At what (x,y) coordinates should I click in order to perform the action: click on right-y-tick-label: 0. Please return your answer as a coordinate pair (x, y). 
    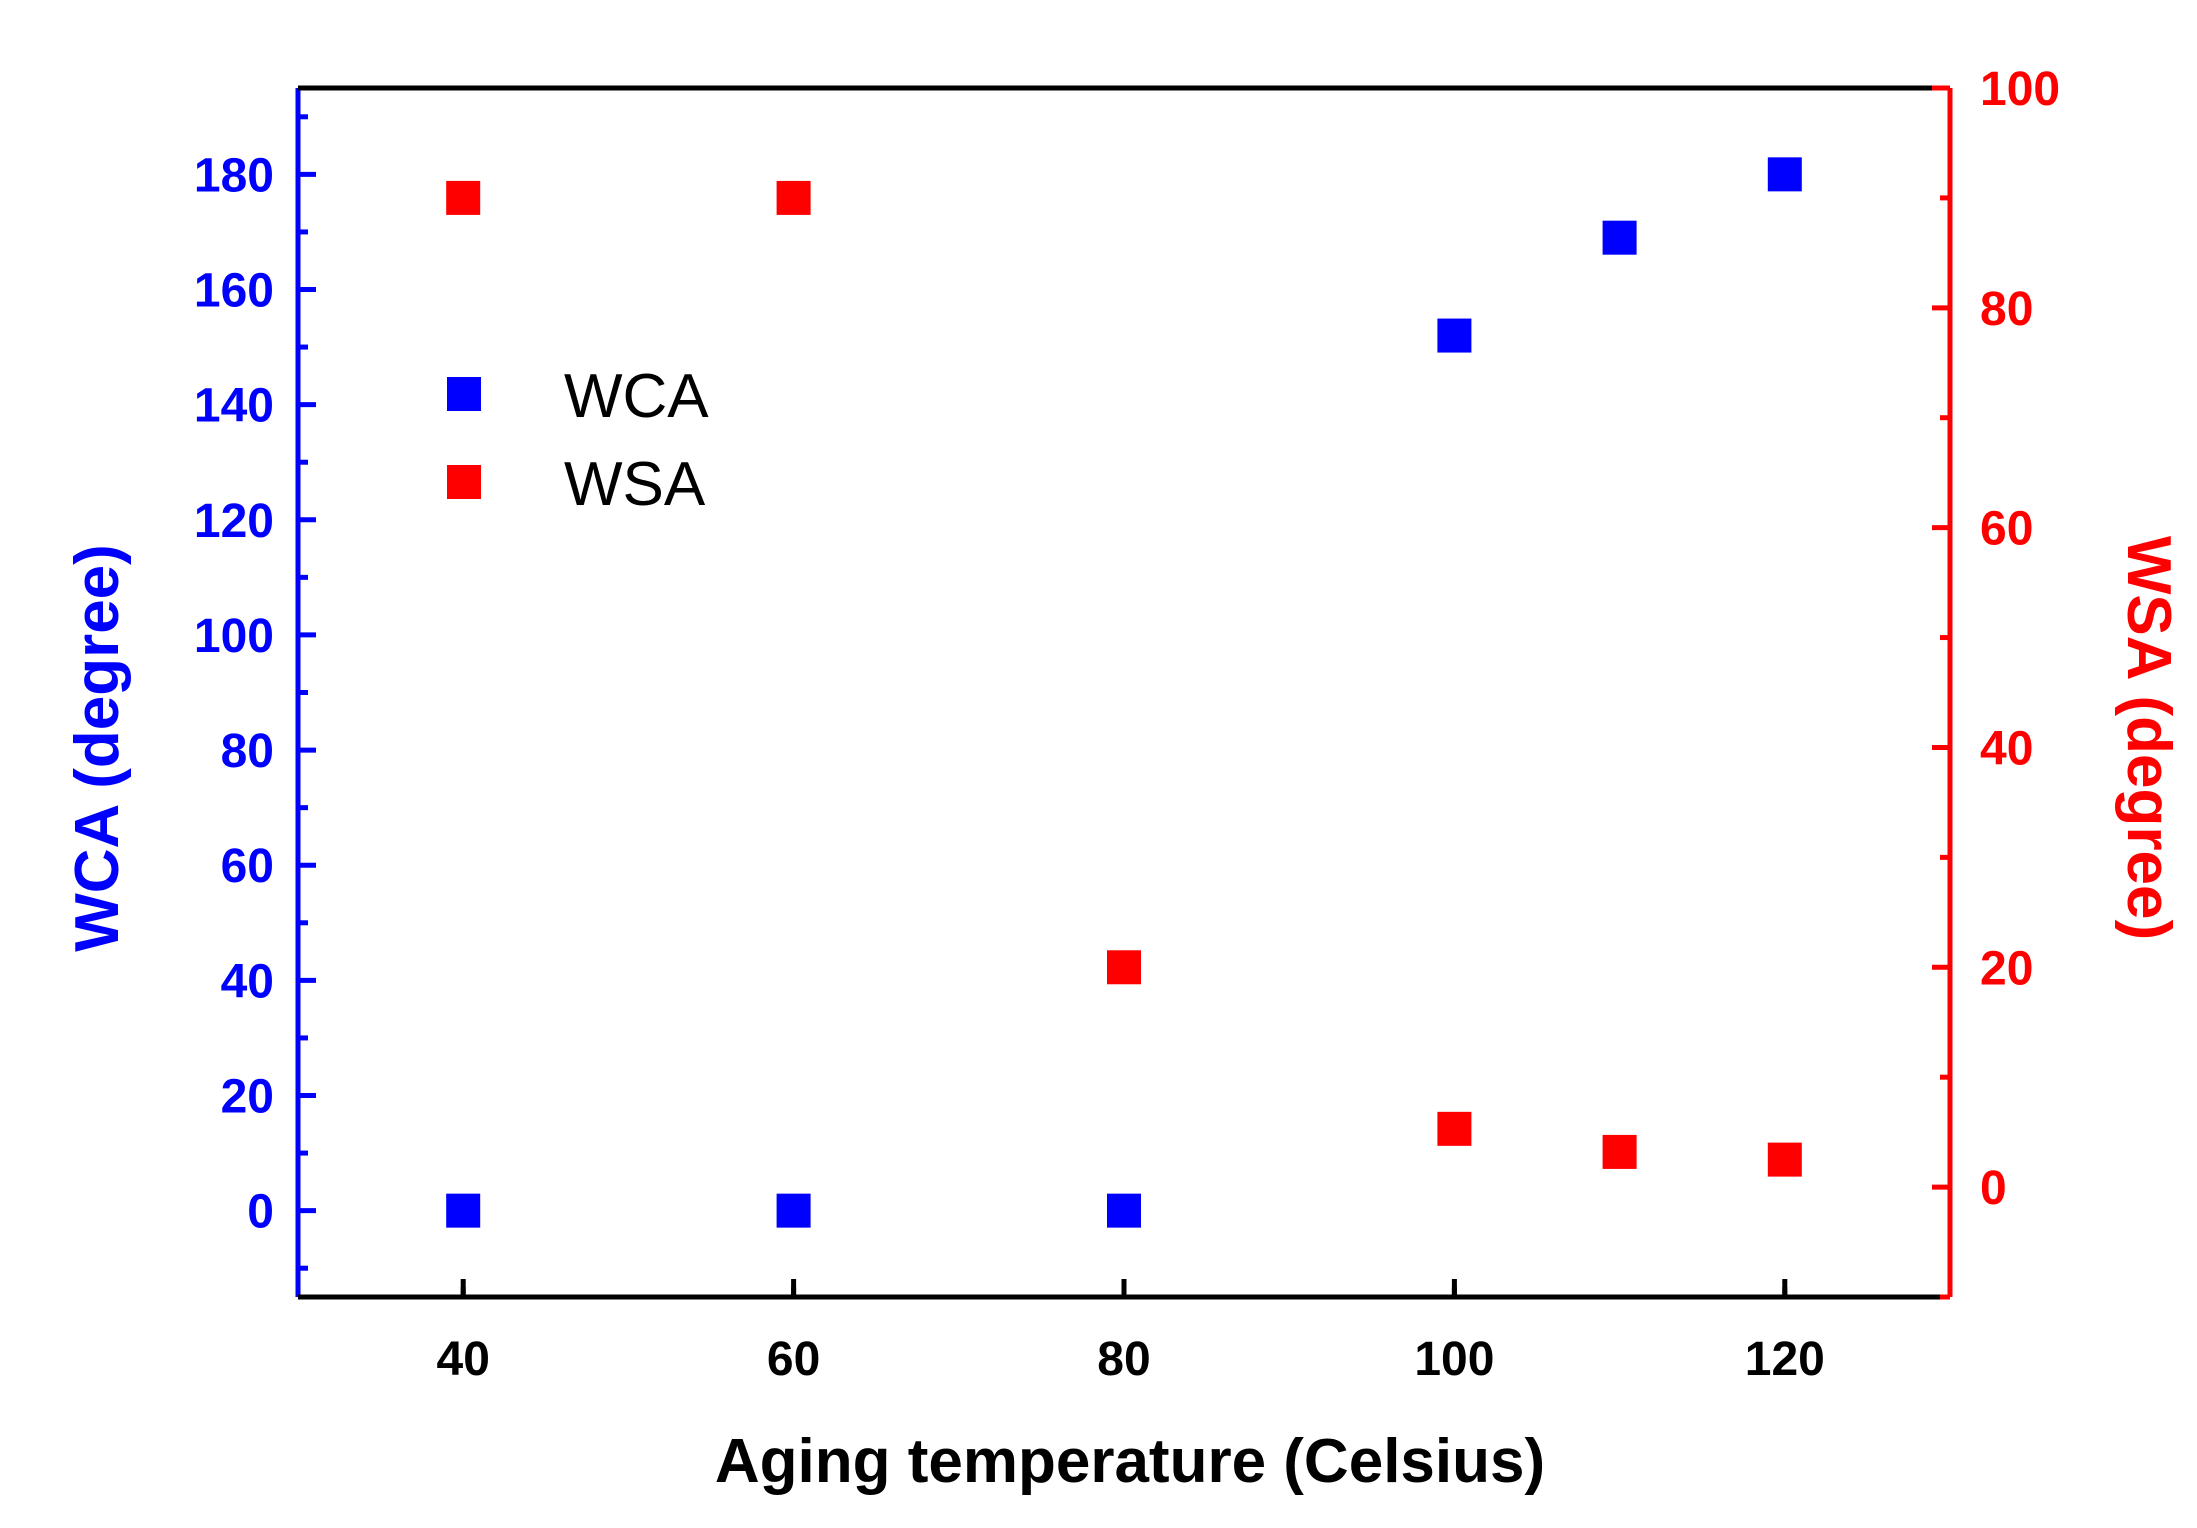
    Looking at the image, I should click on (1993, 1188).